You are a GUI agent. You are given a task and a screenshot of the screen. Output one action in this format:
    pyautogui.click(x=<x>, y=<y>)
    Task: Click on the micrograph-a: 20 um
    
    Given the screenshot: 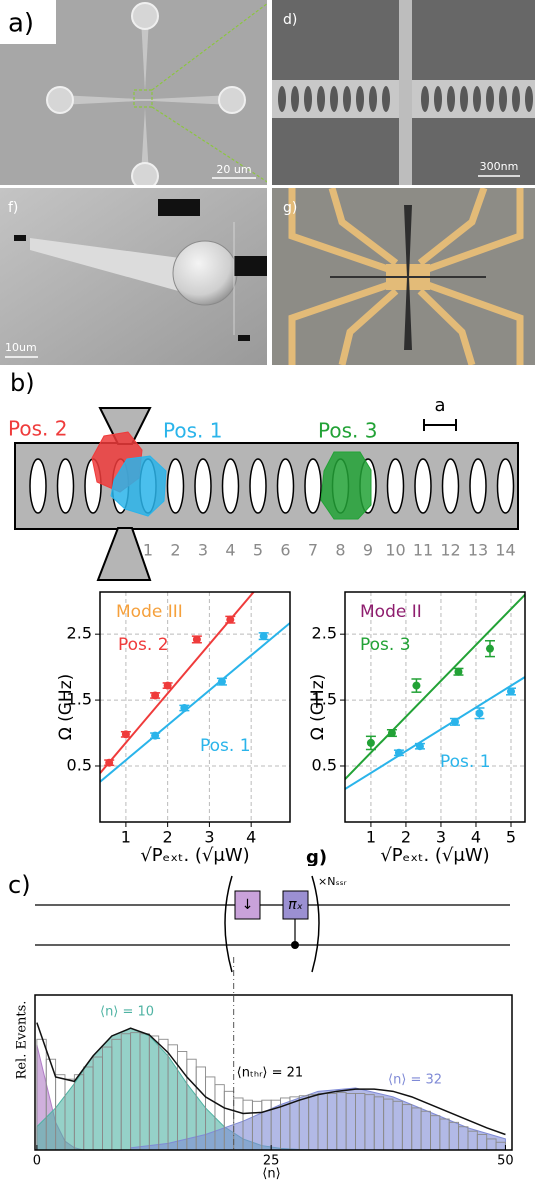 What is the action you would take?
    pyautogui.click(x=133, y=92)
    